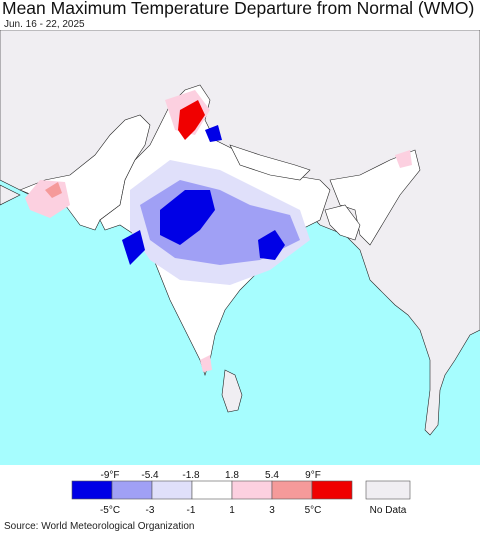 This screenshot has width=480, height=536. Describe the element at coordinates (388, 490) in the screenshot. I see `no-data-swatch` at that location.